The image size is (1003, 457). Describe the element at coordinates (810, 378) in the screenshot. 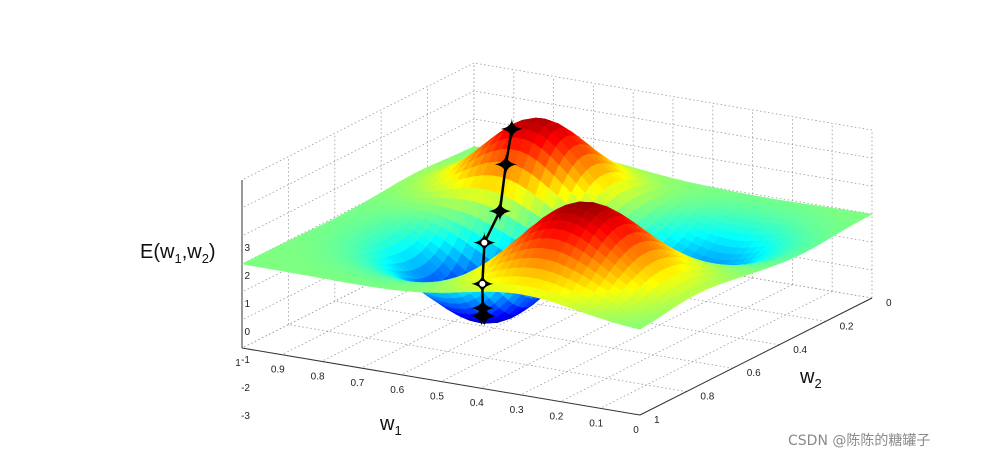

I see `y-axis-label: w2` at that location.